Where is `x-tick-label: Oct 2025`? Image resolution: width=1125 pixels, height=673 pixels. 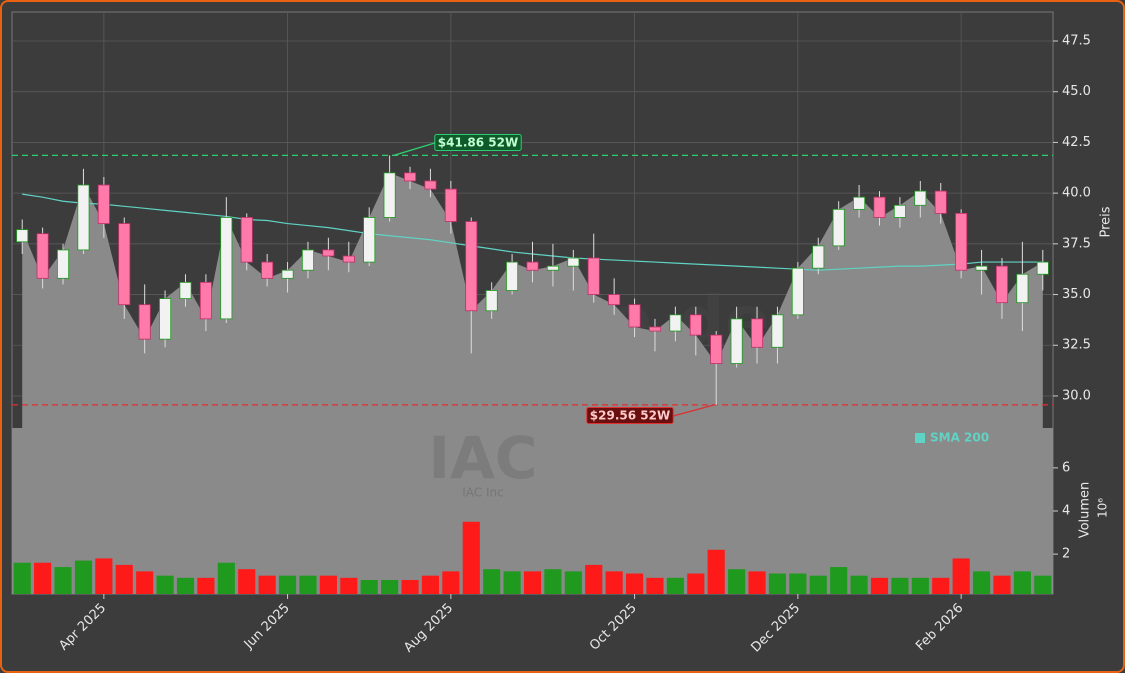 x-tick-label: Oct 2025 is located at coordinates (613, 627).